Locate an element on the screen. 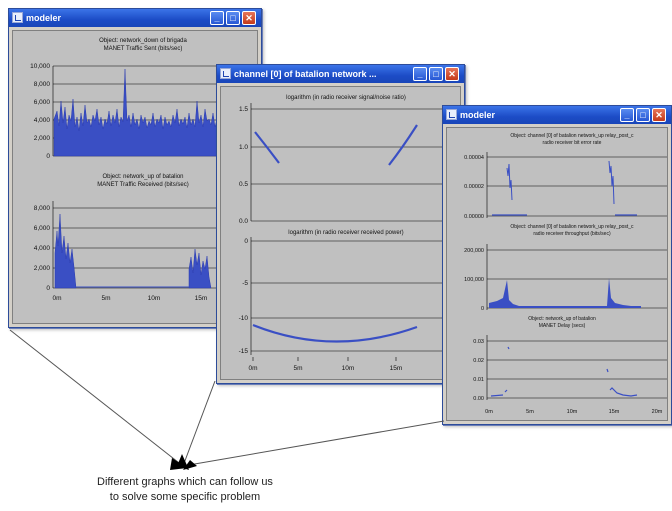 This screenshot has width=672, height=511. caption-line-2: to solve some specific problem is located at coordinates (185, 497).